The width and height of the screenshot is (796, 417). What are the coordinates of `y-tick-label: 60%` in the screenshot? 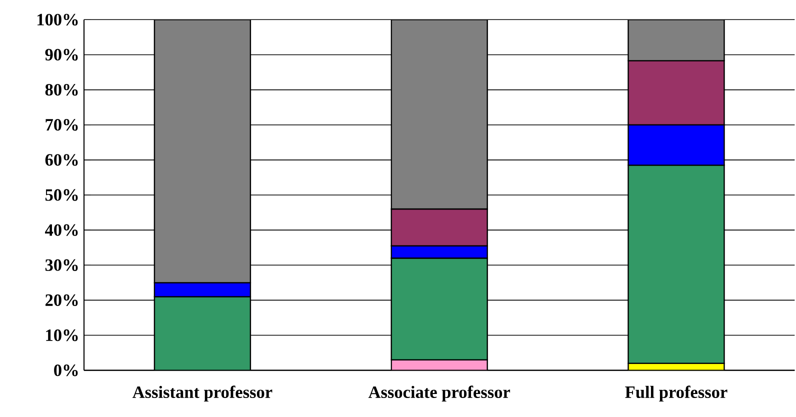 It's located at (61, 160).